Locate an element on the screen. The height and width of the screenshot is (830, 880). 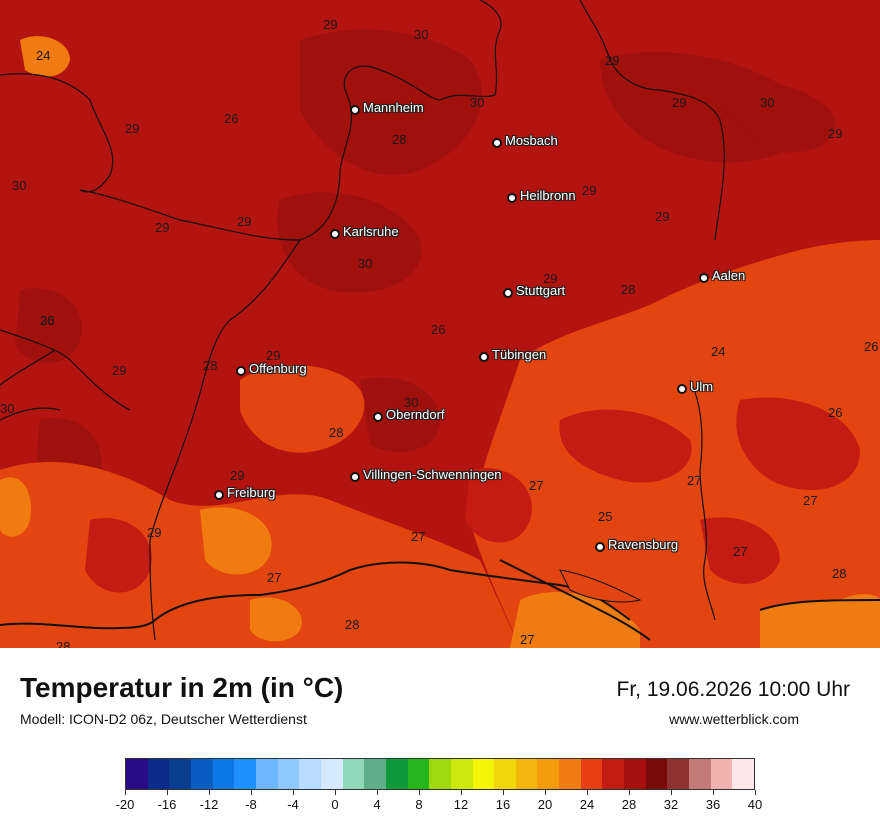
city-label: Mosbach is located at coordinates (531, 140).